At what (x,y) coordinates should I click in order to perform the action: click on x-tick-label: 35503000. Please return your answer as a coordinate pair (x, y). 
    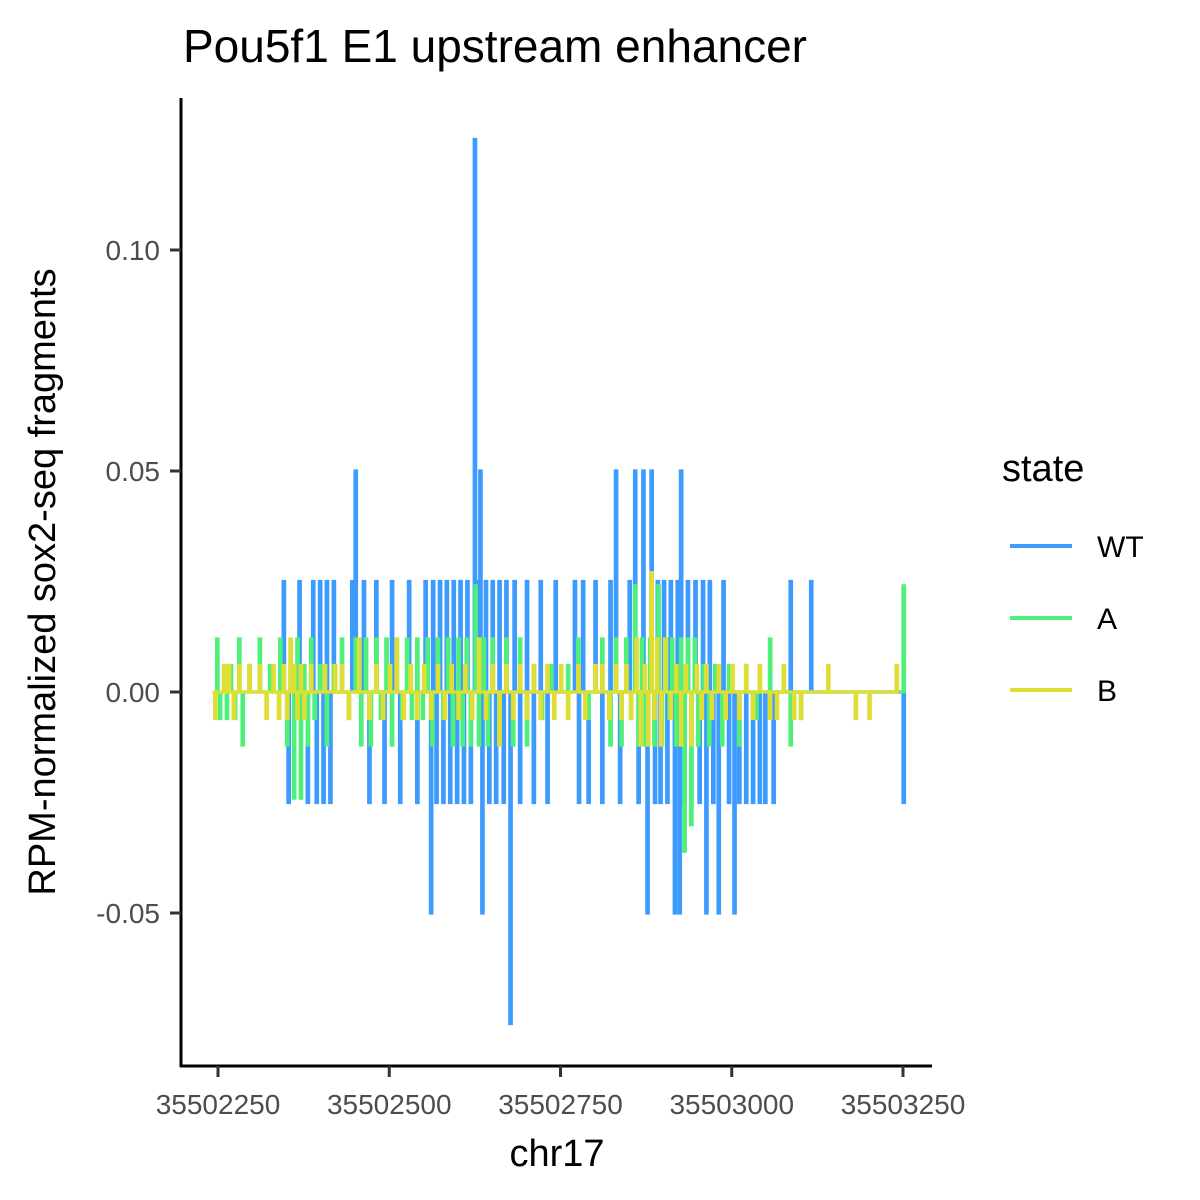
    Looking at the image, I should click on (731, 1104).